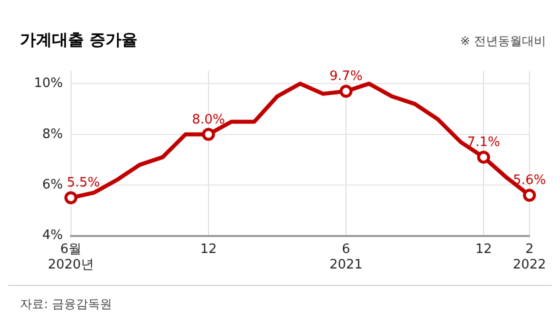 This screenshot has height=333, width=560. Describe the element at coordinates (66, 304) in the screenshot. I see `text: 자료: 금융감독원` at that location.